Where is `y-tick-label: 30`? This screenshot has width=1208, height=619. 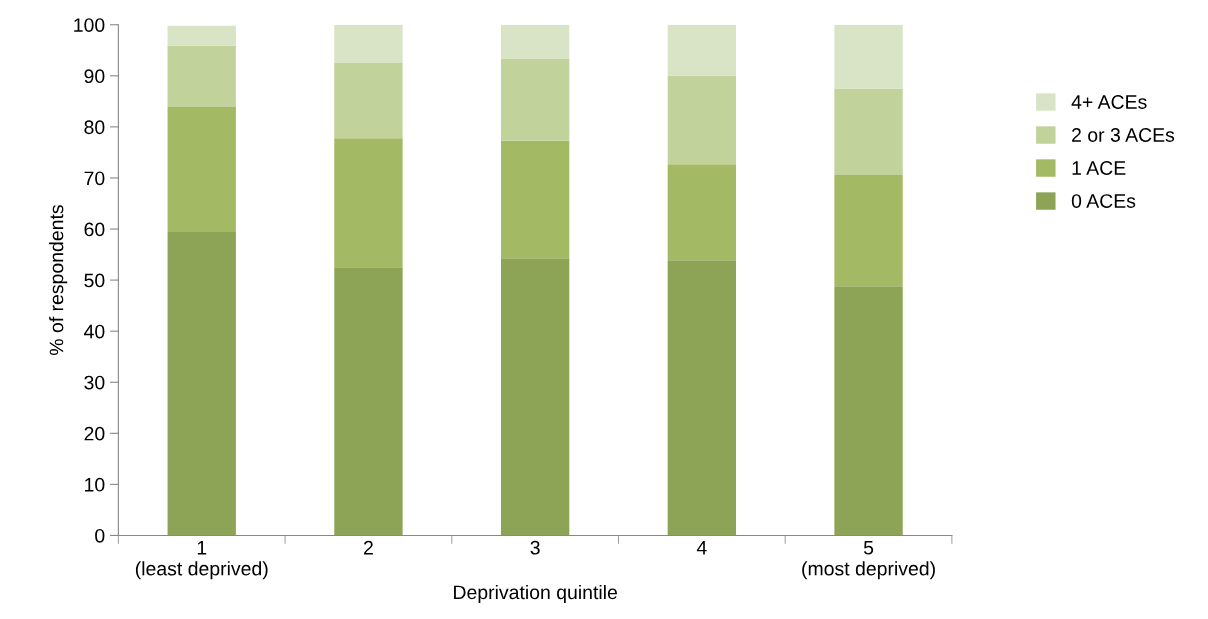 y-tick-label: 30 is located at coordinates (94, 382).